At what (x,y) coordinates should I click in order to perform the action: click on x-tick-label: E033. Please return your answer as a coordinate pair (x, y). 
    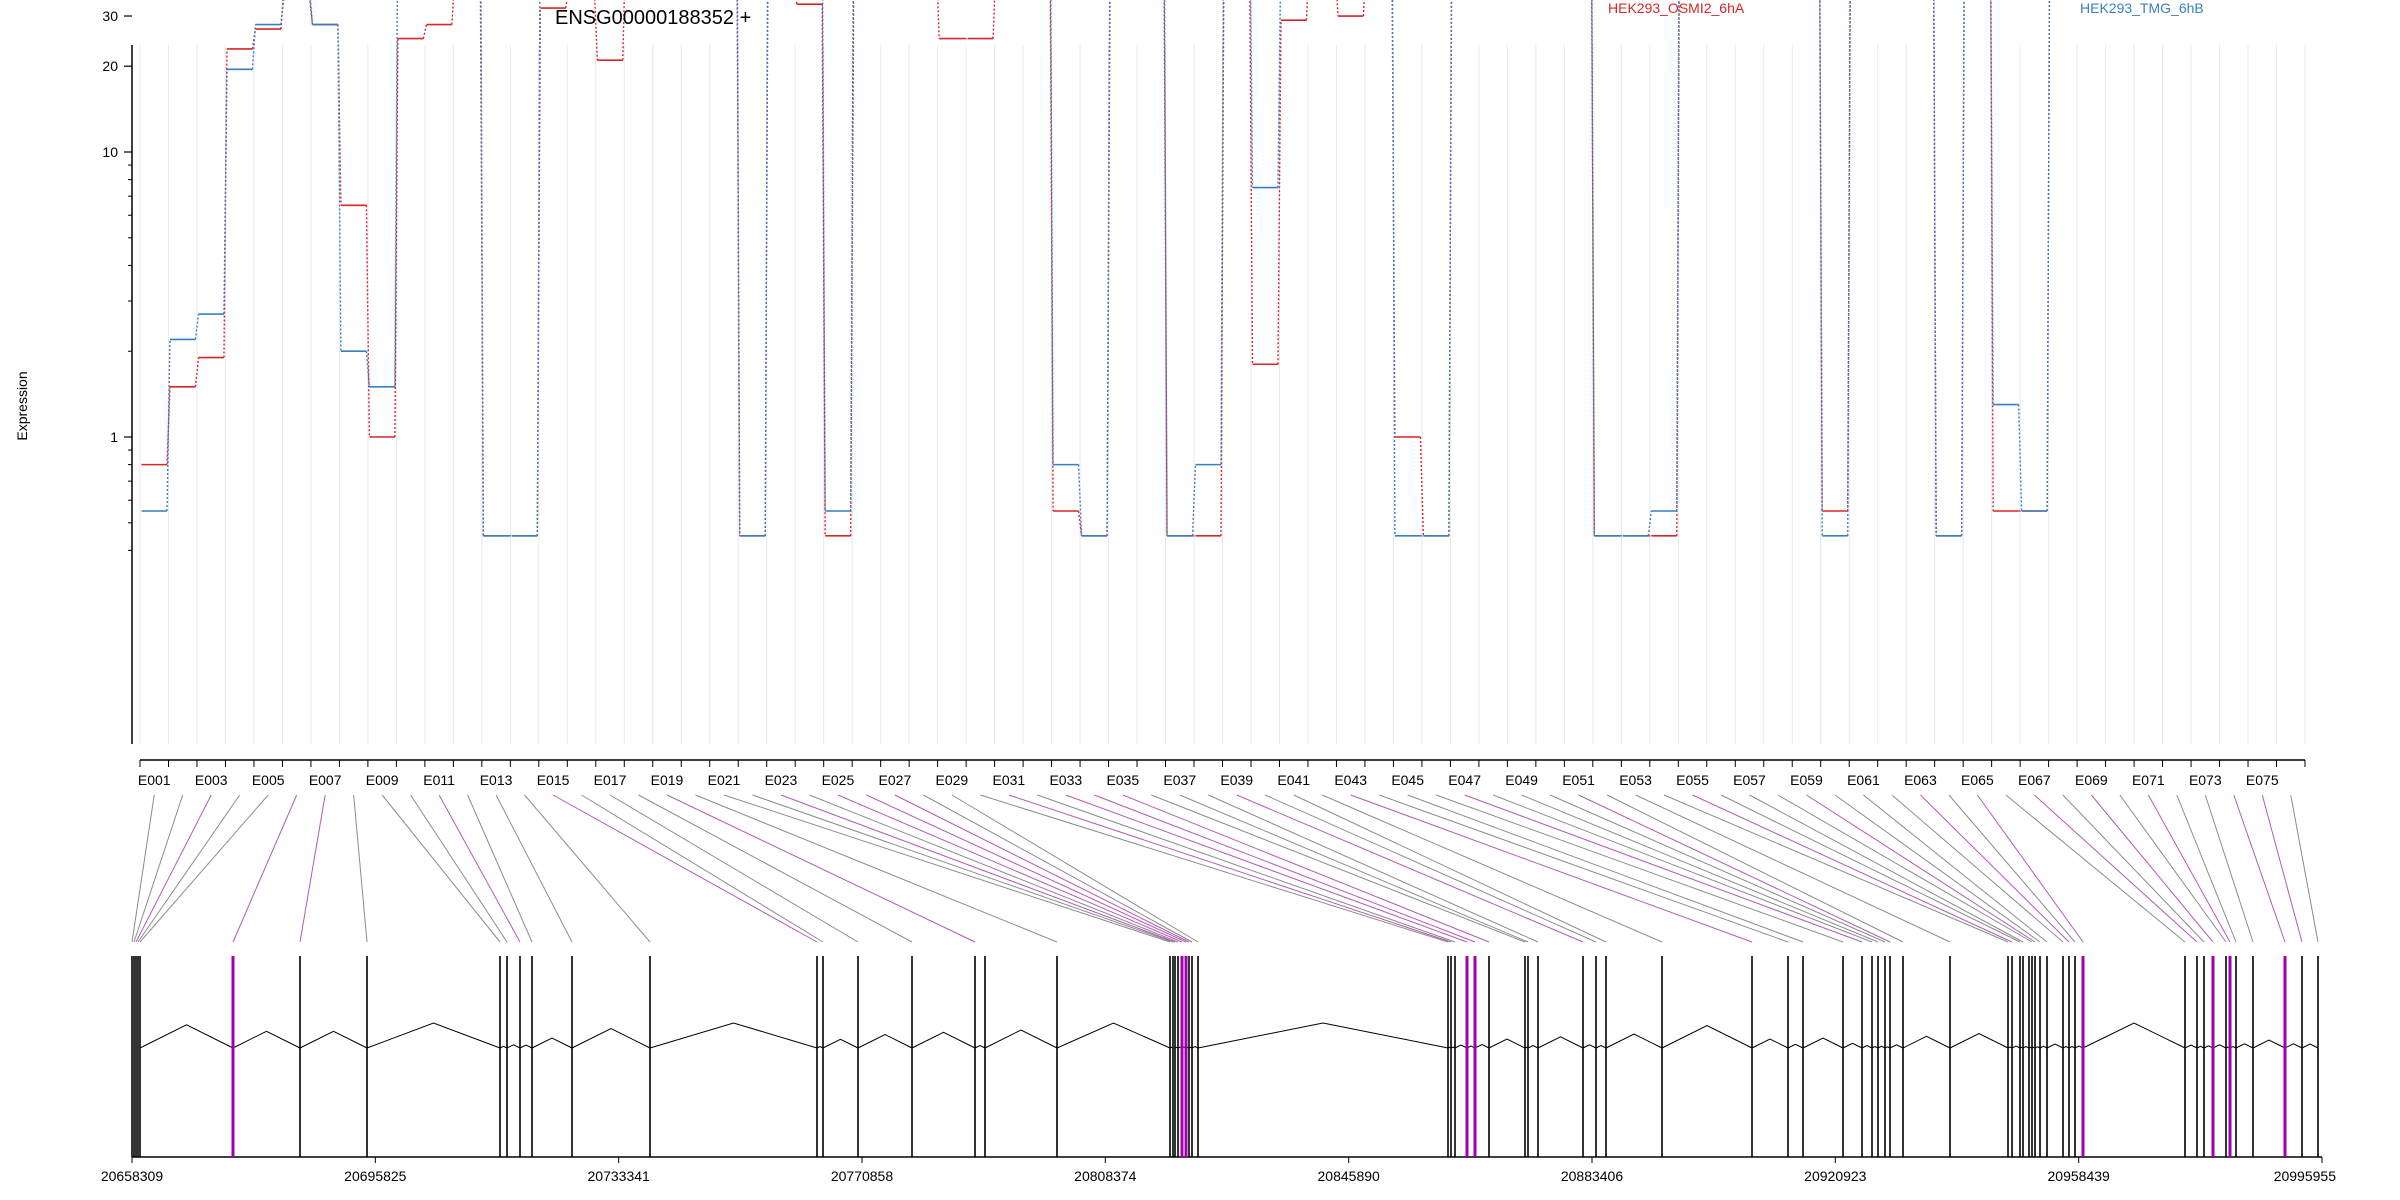
    Looking at the image, I should click on (1065, 780).